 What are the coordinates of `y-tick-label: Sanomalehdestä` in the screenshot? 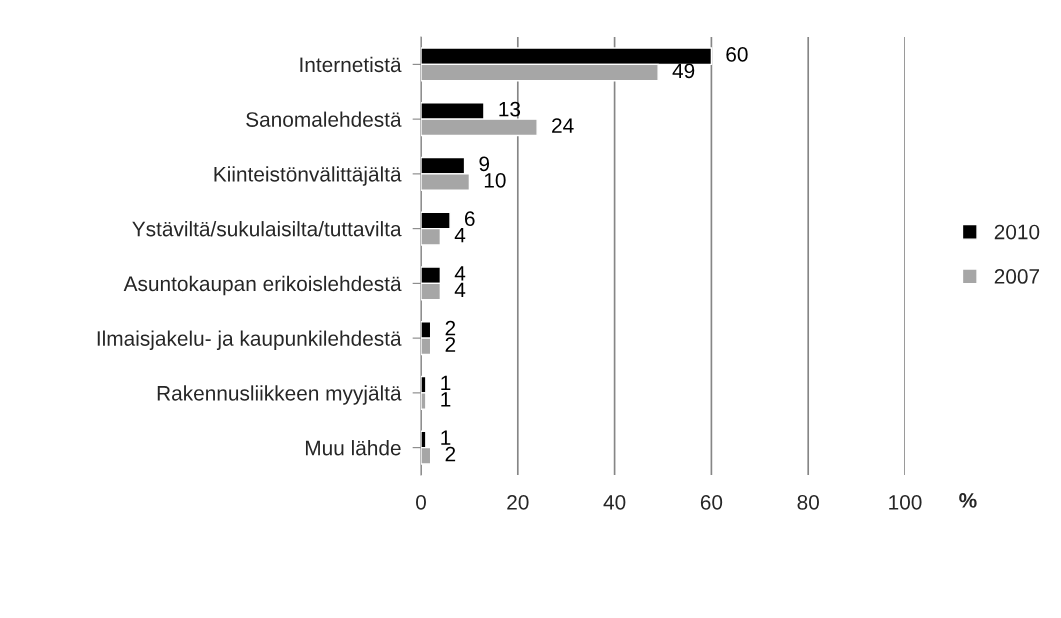 It's located at (324, 119).